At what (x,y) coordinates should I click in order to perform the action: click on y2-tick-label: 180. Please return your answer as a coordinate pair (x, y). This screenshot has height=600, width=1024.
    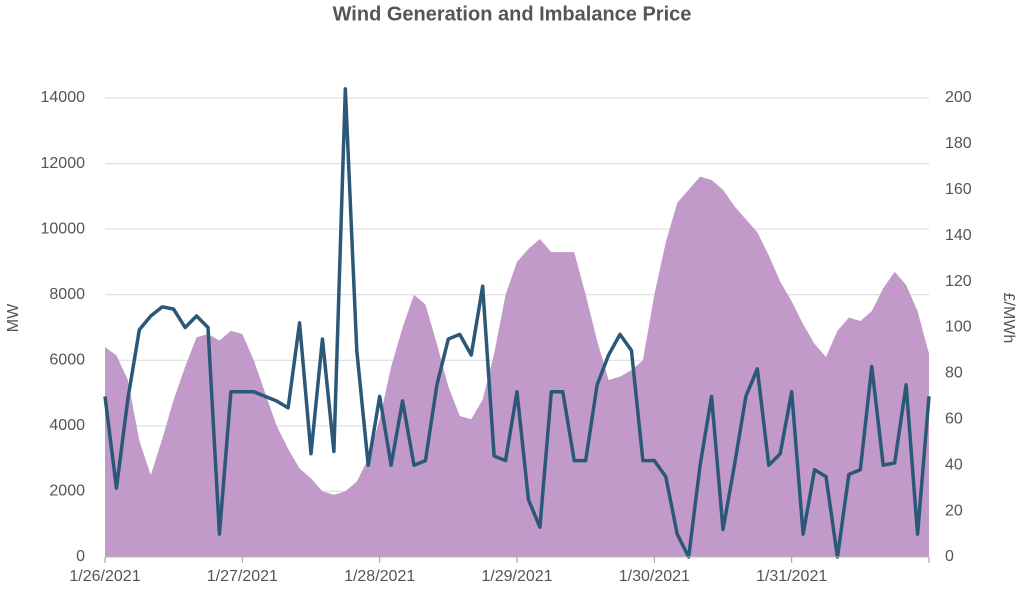
    Looking at the image, I should click on (958, 143).